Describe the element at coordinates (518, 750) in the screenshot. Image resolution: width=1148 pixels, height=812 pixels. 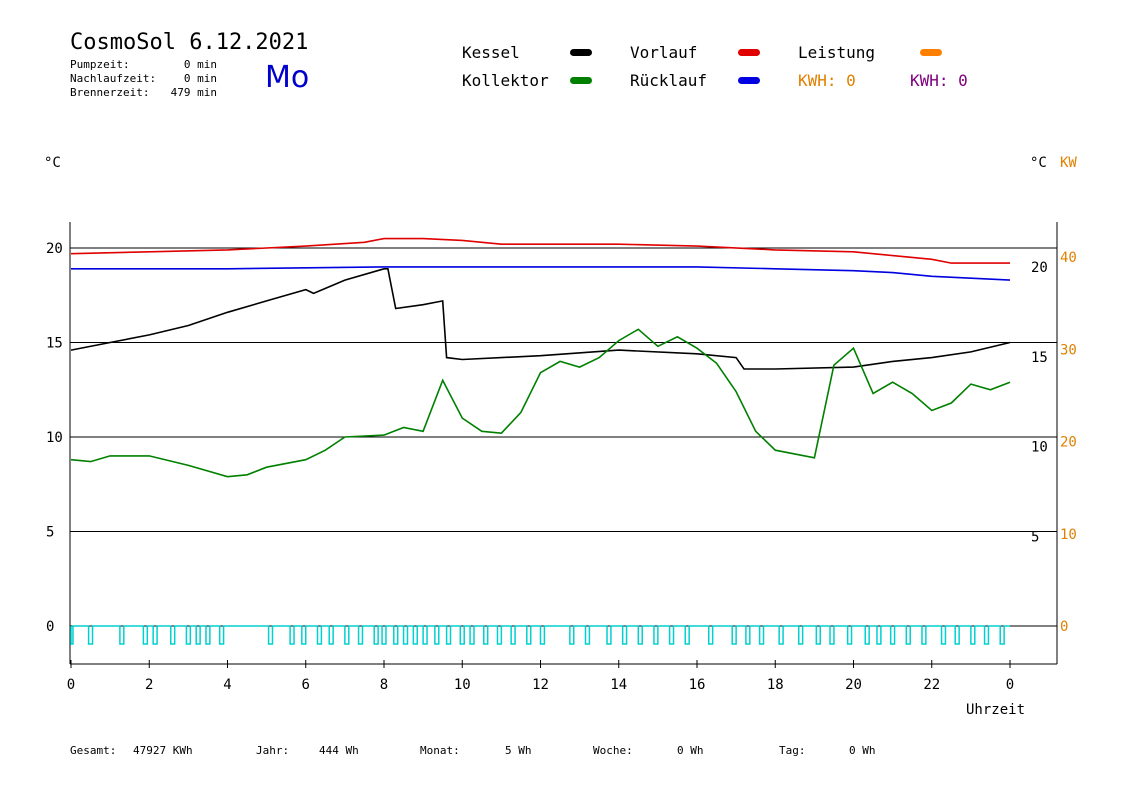
I see `footer-monat-value: 5 Wh` at that location.